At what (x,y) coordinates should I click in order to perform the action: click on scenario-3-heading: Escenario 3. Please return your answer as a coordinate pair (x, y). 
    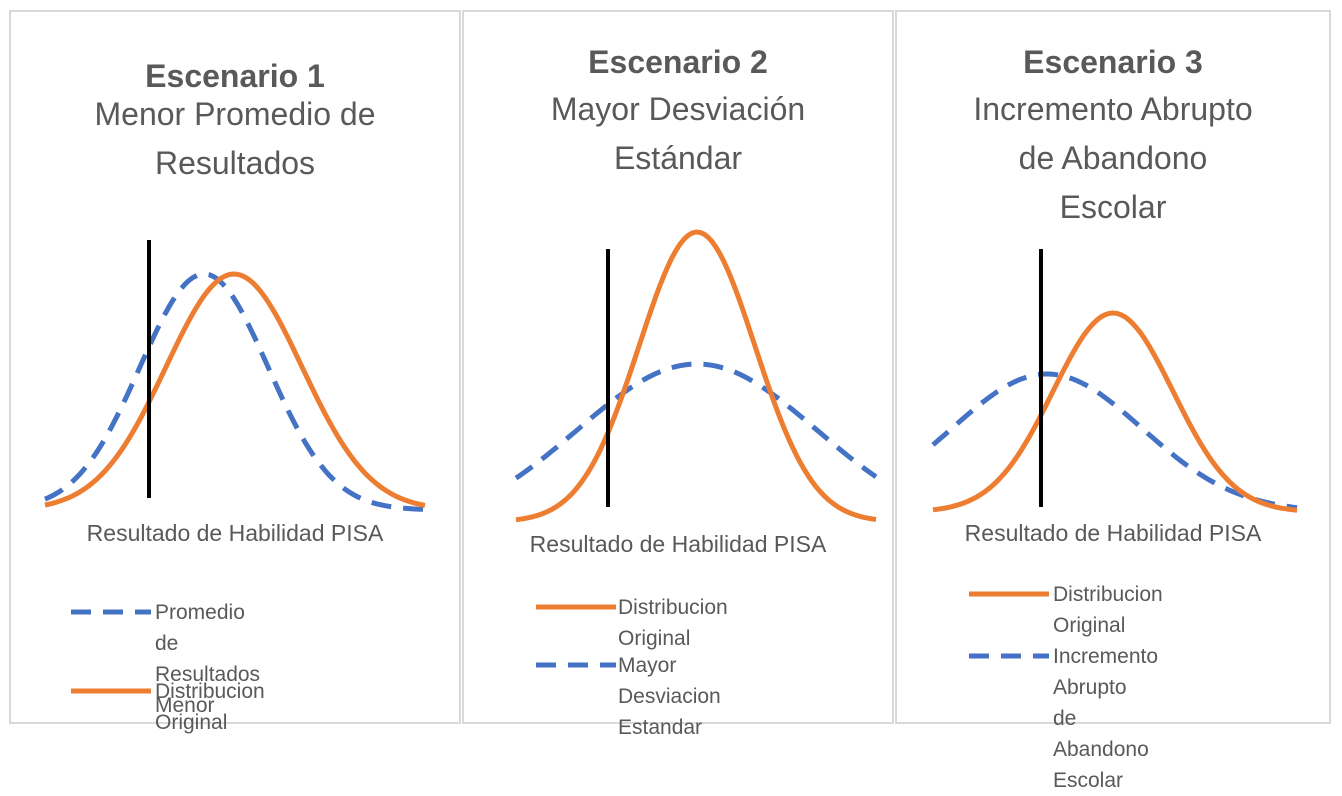
    Looking at the image, I should click on (1113, 62).